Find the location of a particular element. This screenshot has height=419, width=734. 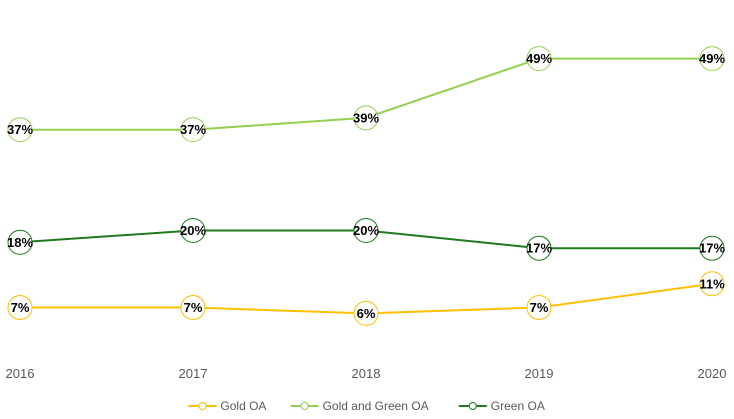

data-point-green-oa-2018 is located at coordinates (366, 230).